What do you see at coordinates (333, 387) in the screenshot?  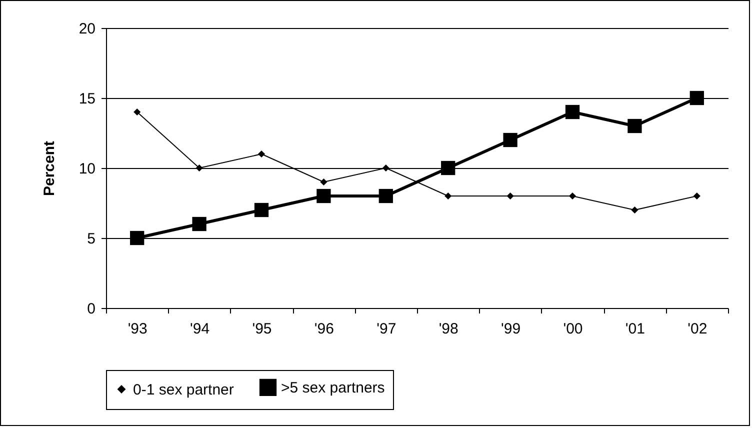 I see `legend-label: >5 sex partners` at bounding box center [333, 387].